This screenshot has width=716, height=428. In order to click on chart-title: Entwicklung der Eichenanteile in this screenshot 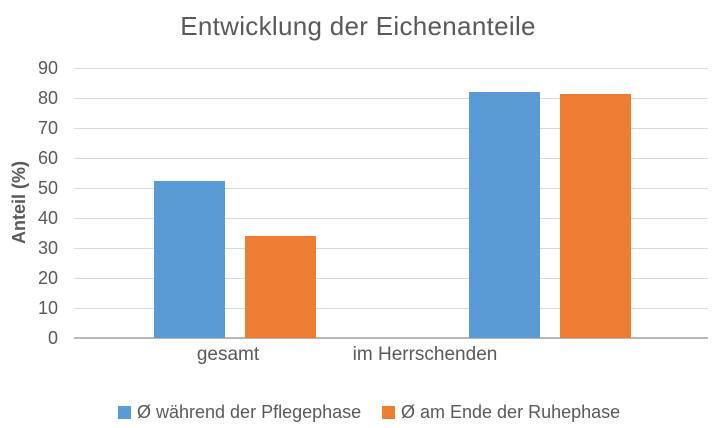, I will do `click(358, 26)`.